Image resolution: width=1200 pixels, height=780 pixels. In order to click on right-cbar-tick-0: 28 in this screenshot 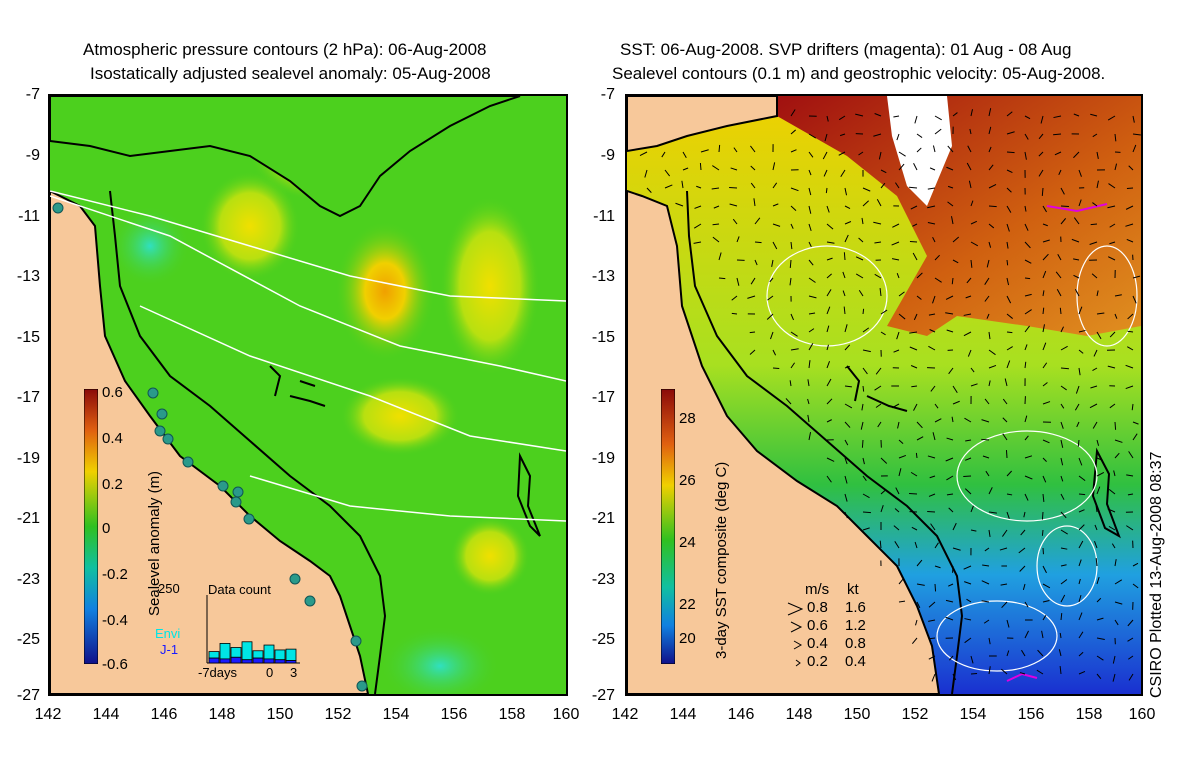, I will do `click(687, 418)`.